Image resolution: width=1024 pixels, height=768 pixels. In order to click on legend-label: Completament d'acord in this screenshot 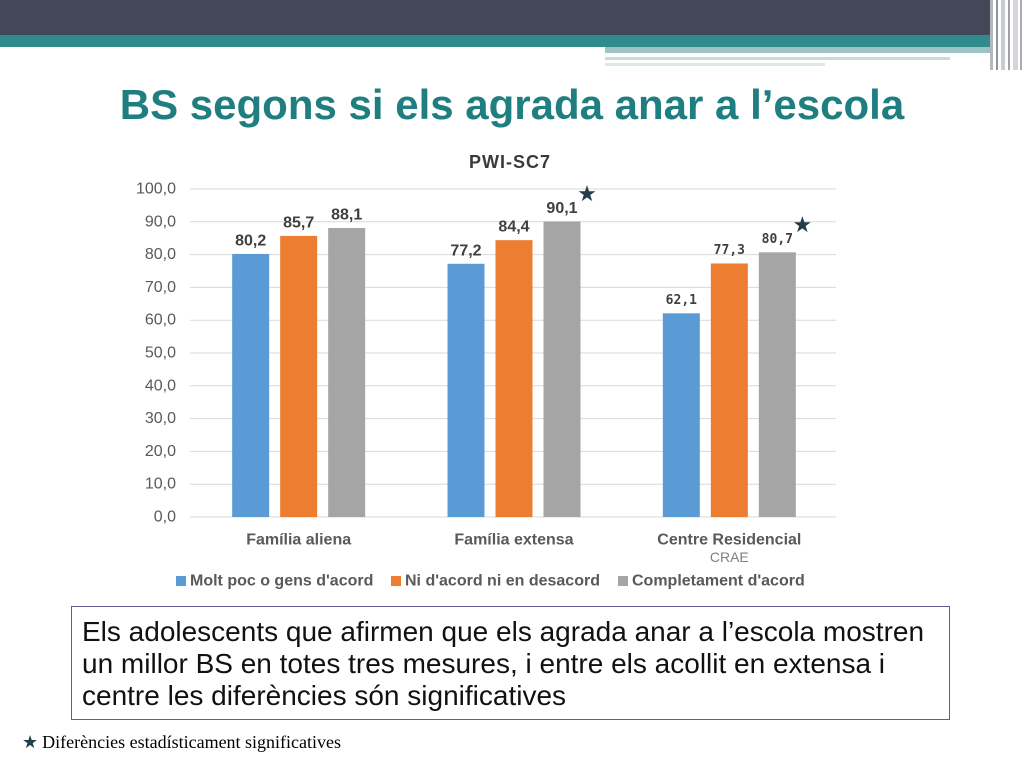, I will do `click(718, 581)`.